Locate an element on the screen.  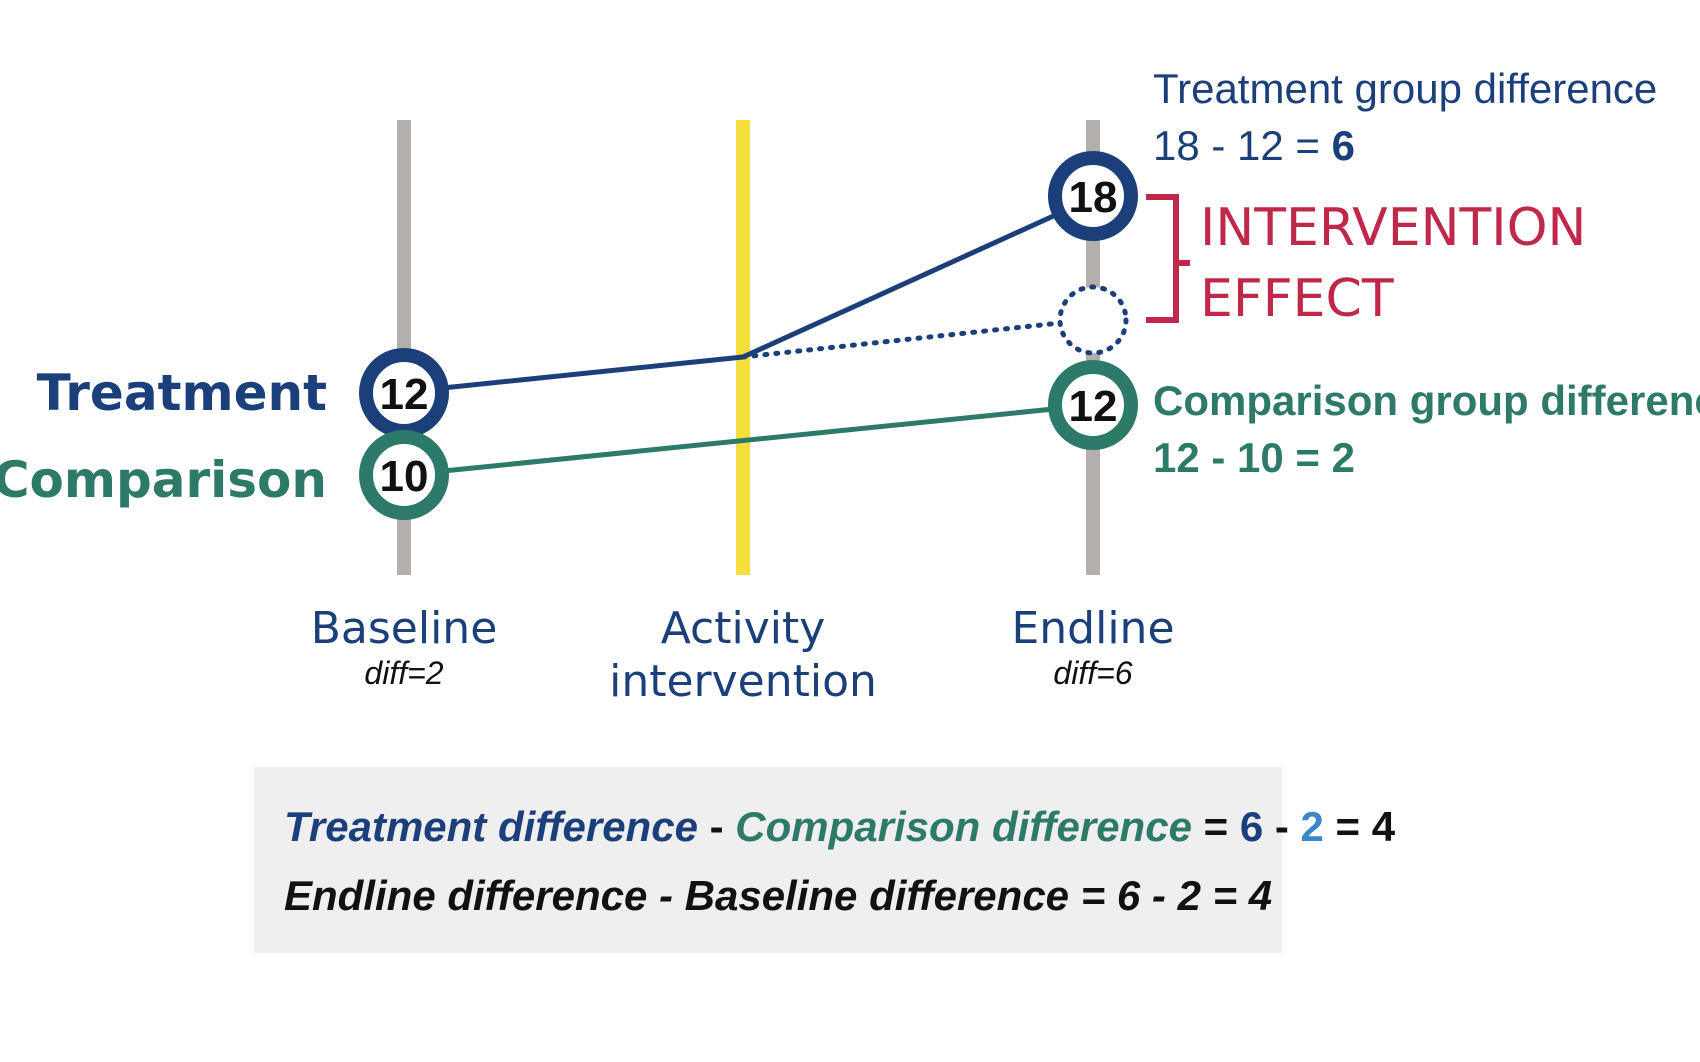
intervention-effect-bracket is located at coordinates (1168, 258).